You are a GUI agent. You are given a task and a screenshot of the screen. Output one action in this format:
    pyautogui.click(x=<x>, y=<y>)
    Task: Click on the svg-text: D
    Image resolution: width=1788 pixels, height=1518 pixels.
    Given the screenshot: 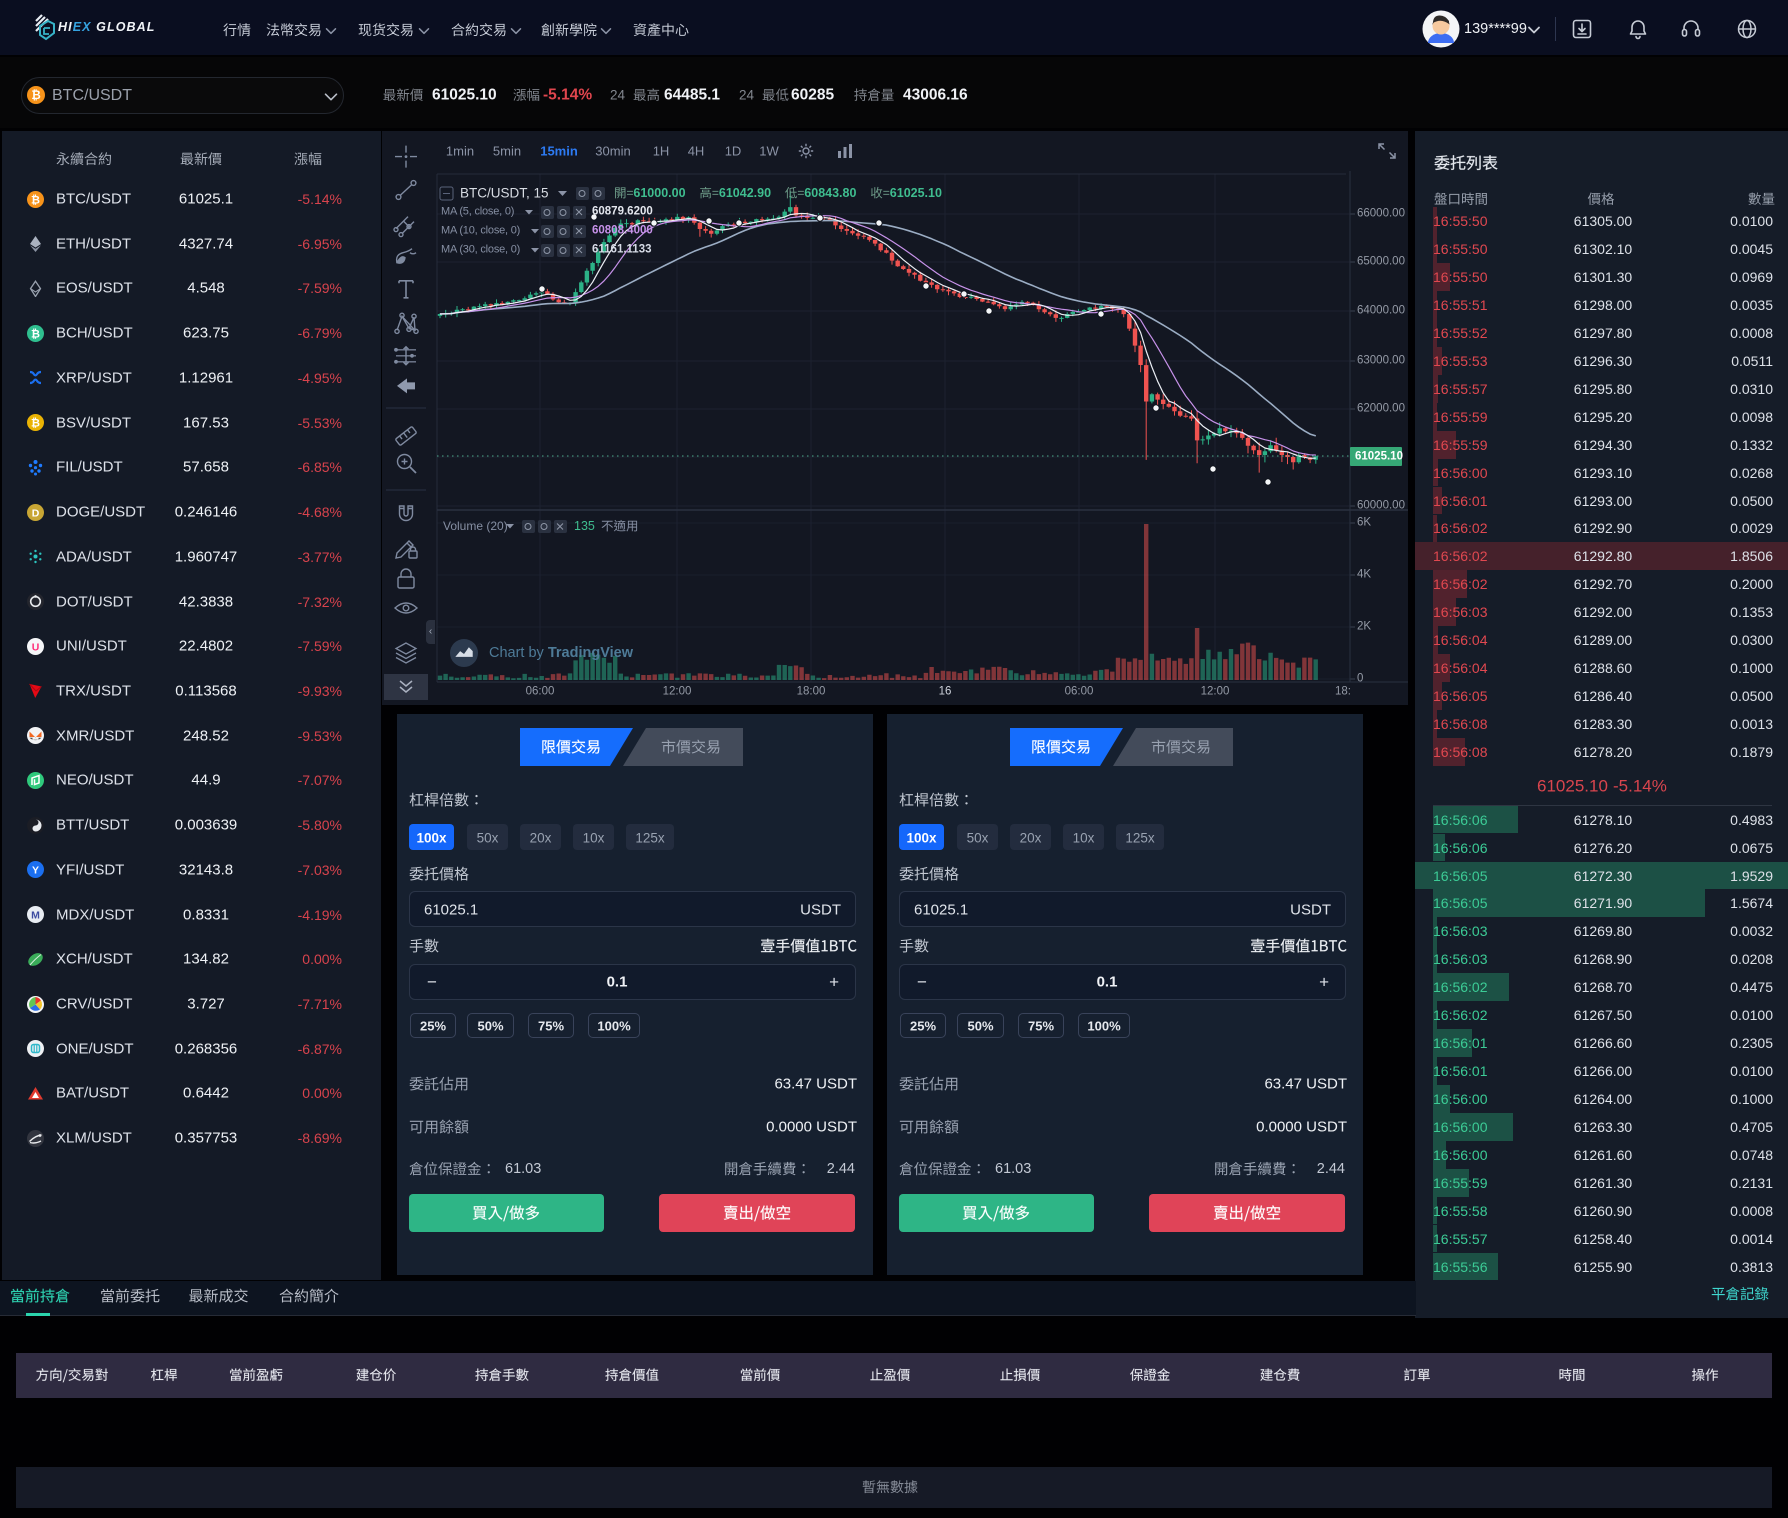 What is the action you would take?
    pyautogui.click(x=36, y=513)
    